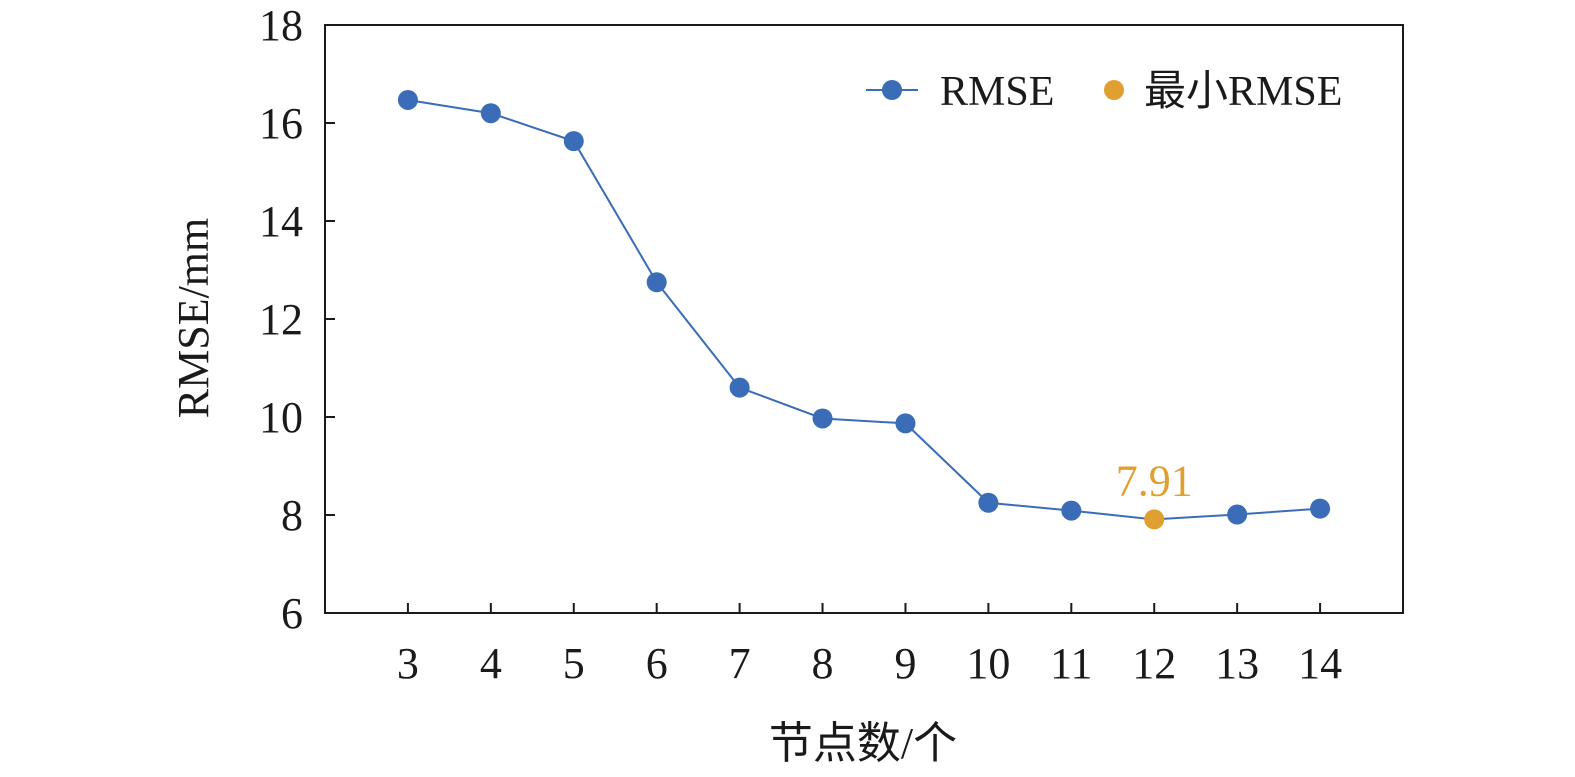 Image resolution: width=1575 pixels, height=777 pixels. Describe the element at coordinates (863, 743) in the screenshot. I see `x-axis-title: 节点数/个` at that location.